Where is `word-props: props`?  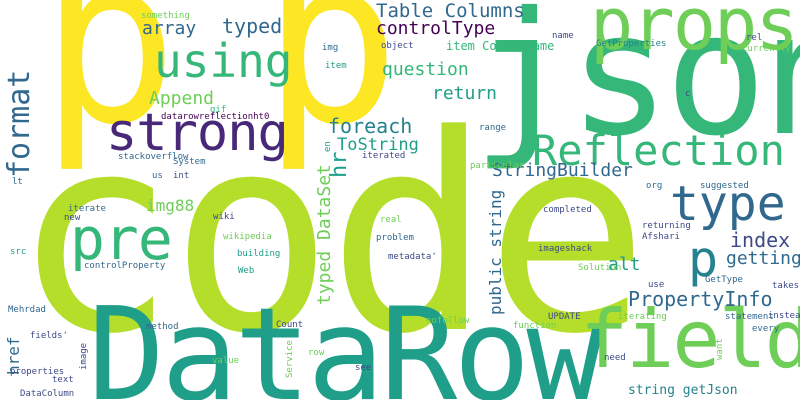
word-props: props is located at coordinates (694, 33).